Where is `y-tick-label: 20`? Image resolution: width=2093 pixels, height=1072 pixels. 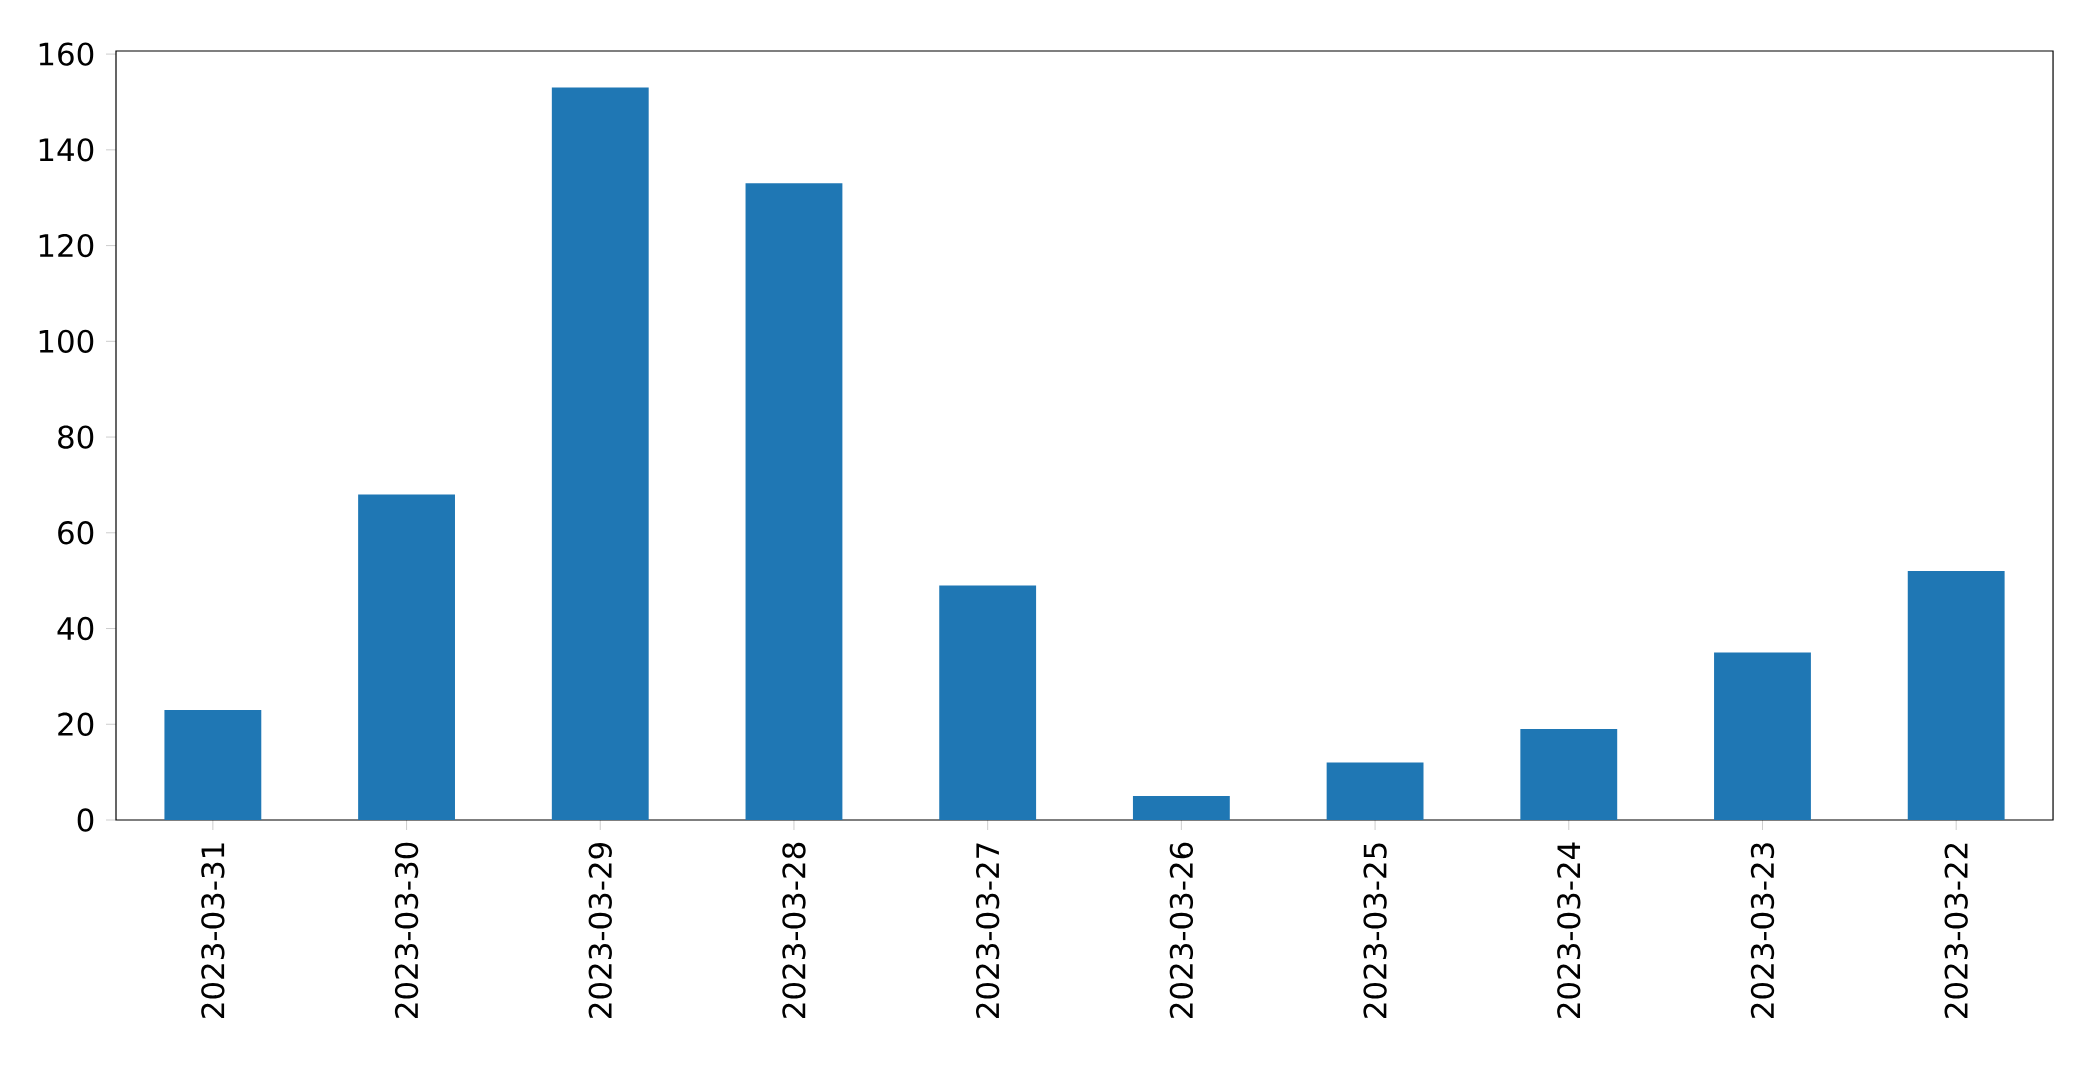
y-tick-label: 20 is located at coordinates (76, 724).